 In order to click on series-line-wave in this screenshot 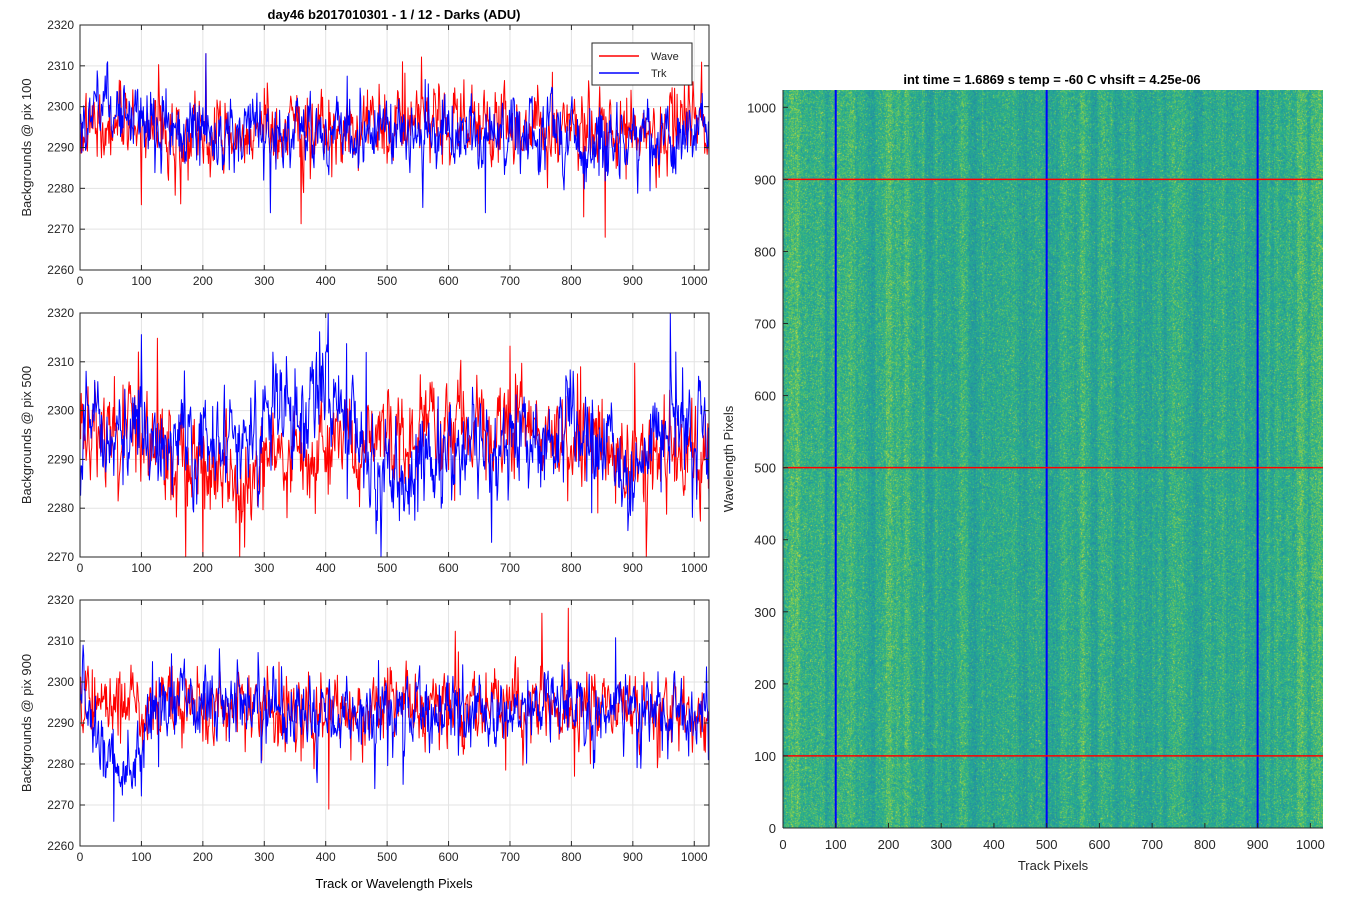, I will do `click(394, 708)`.